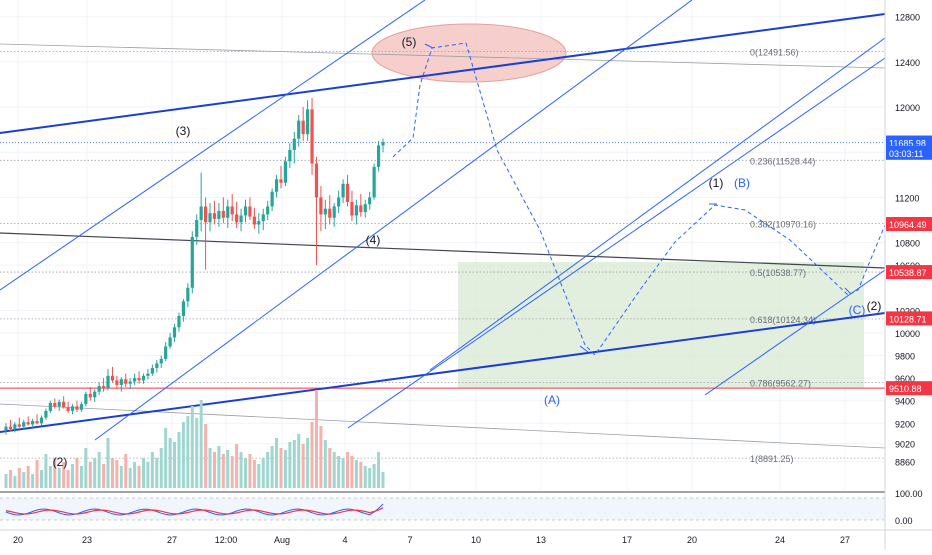 The image size is (932, 555). I want to click on x-tick-label: 10, so click(476, 540).